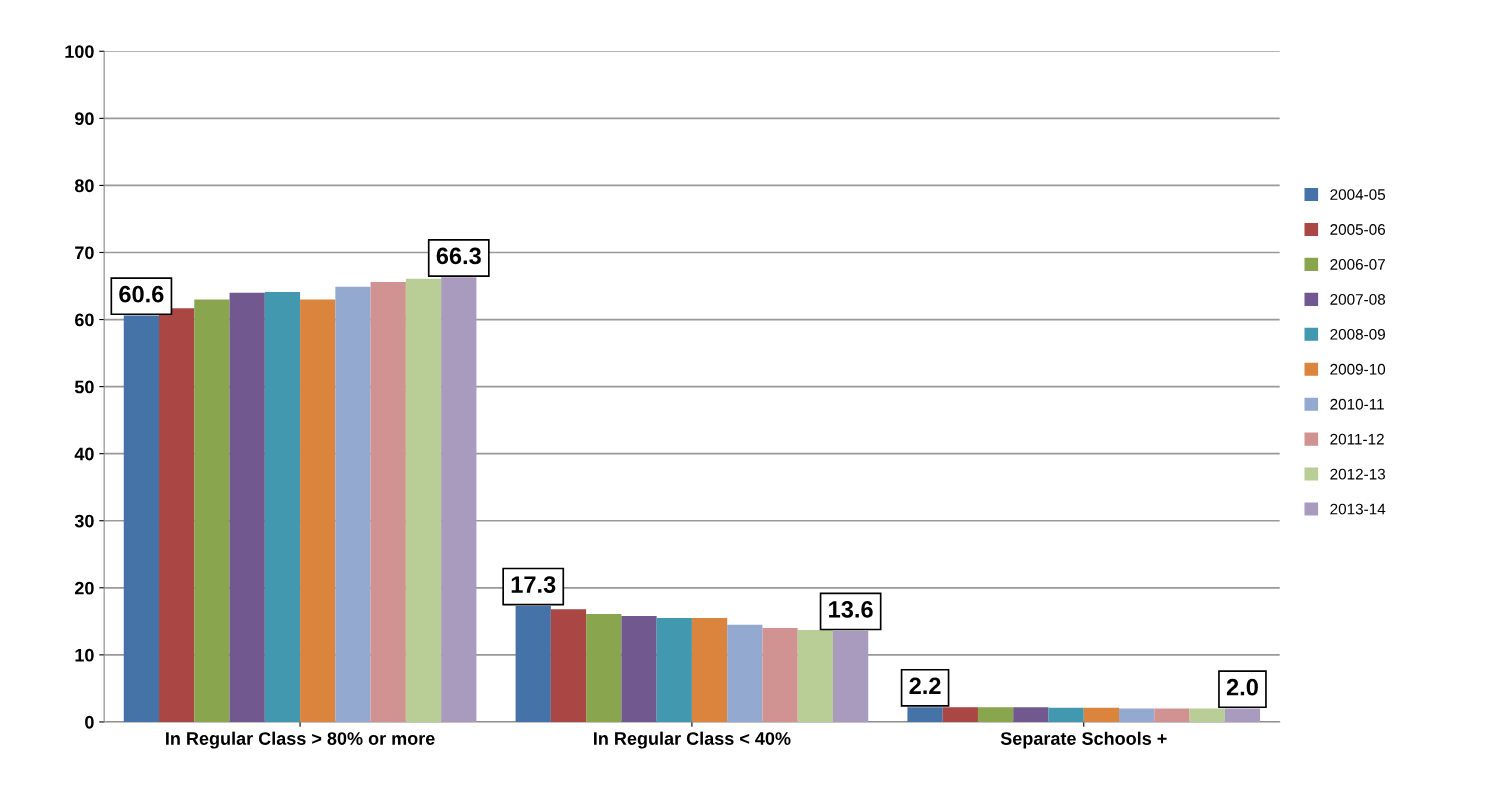  I want to click on y-tick-label: 80, so click(84, 186).